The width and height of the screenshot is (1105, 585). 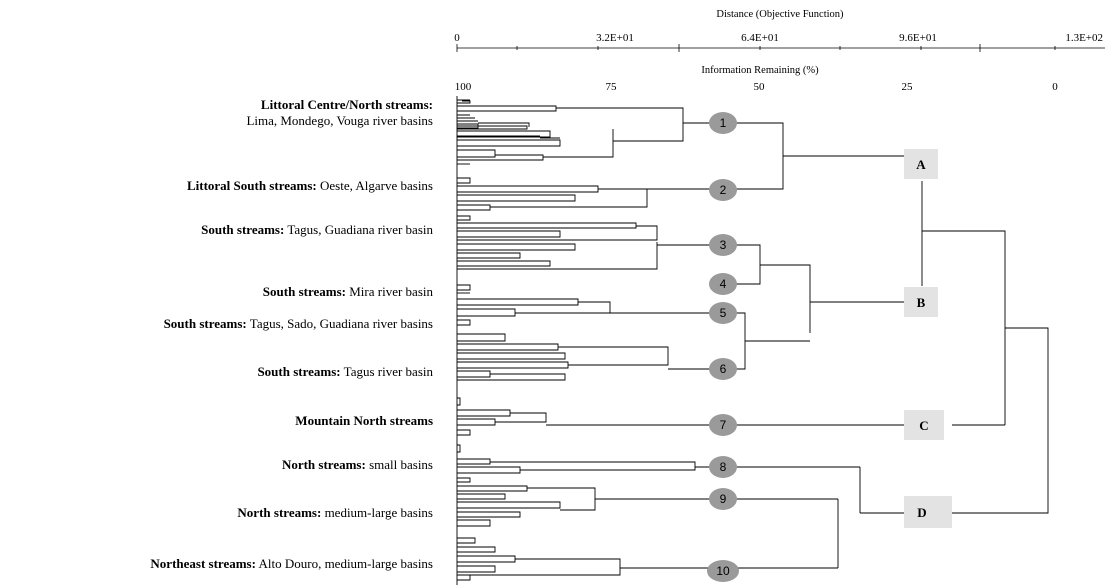 I want to click on information-axis-title: Information Remaining (%), so click(x=760, y=70).